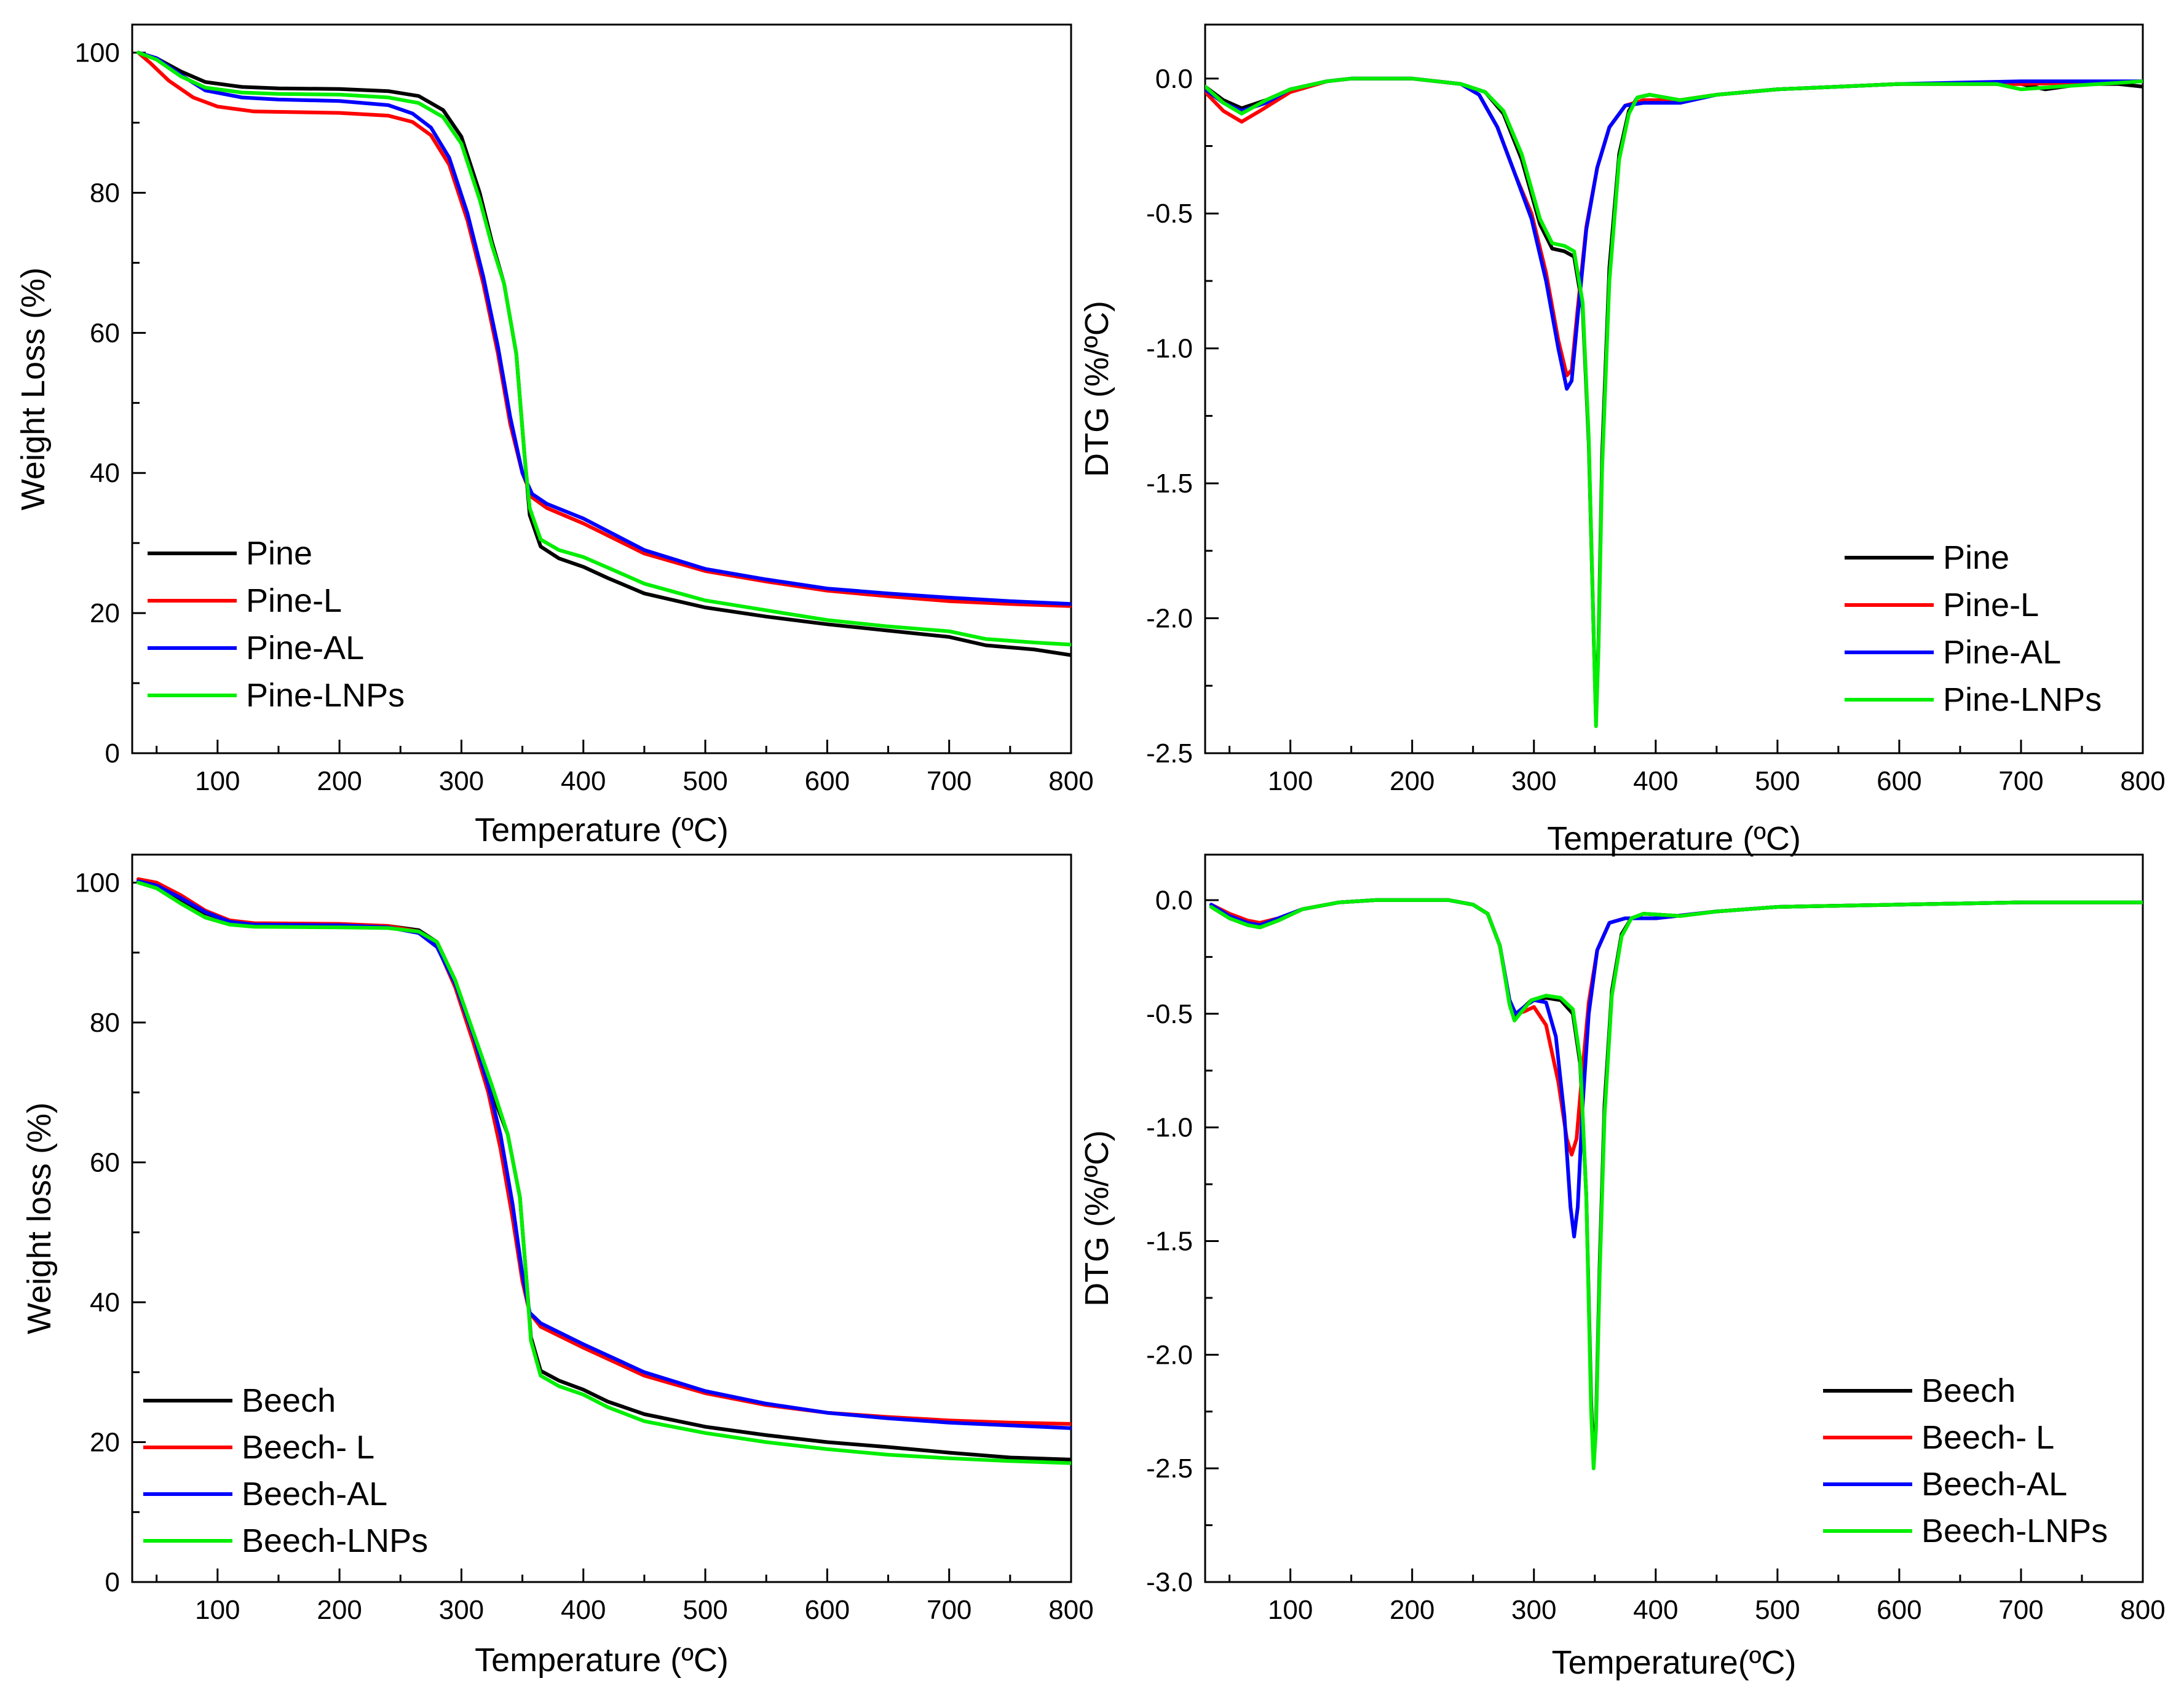  What do you see at coordinates (33, 388) in the screenshot?
I see `y-axis-label: Weight Loss (%)` at bounding box center [33, 388].